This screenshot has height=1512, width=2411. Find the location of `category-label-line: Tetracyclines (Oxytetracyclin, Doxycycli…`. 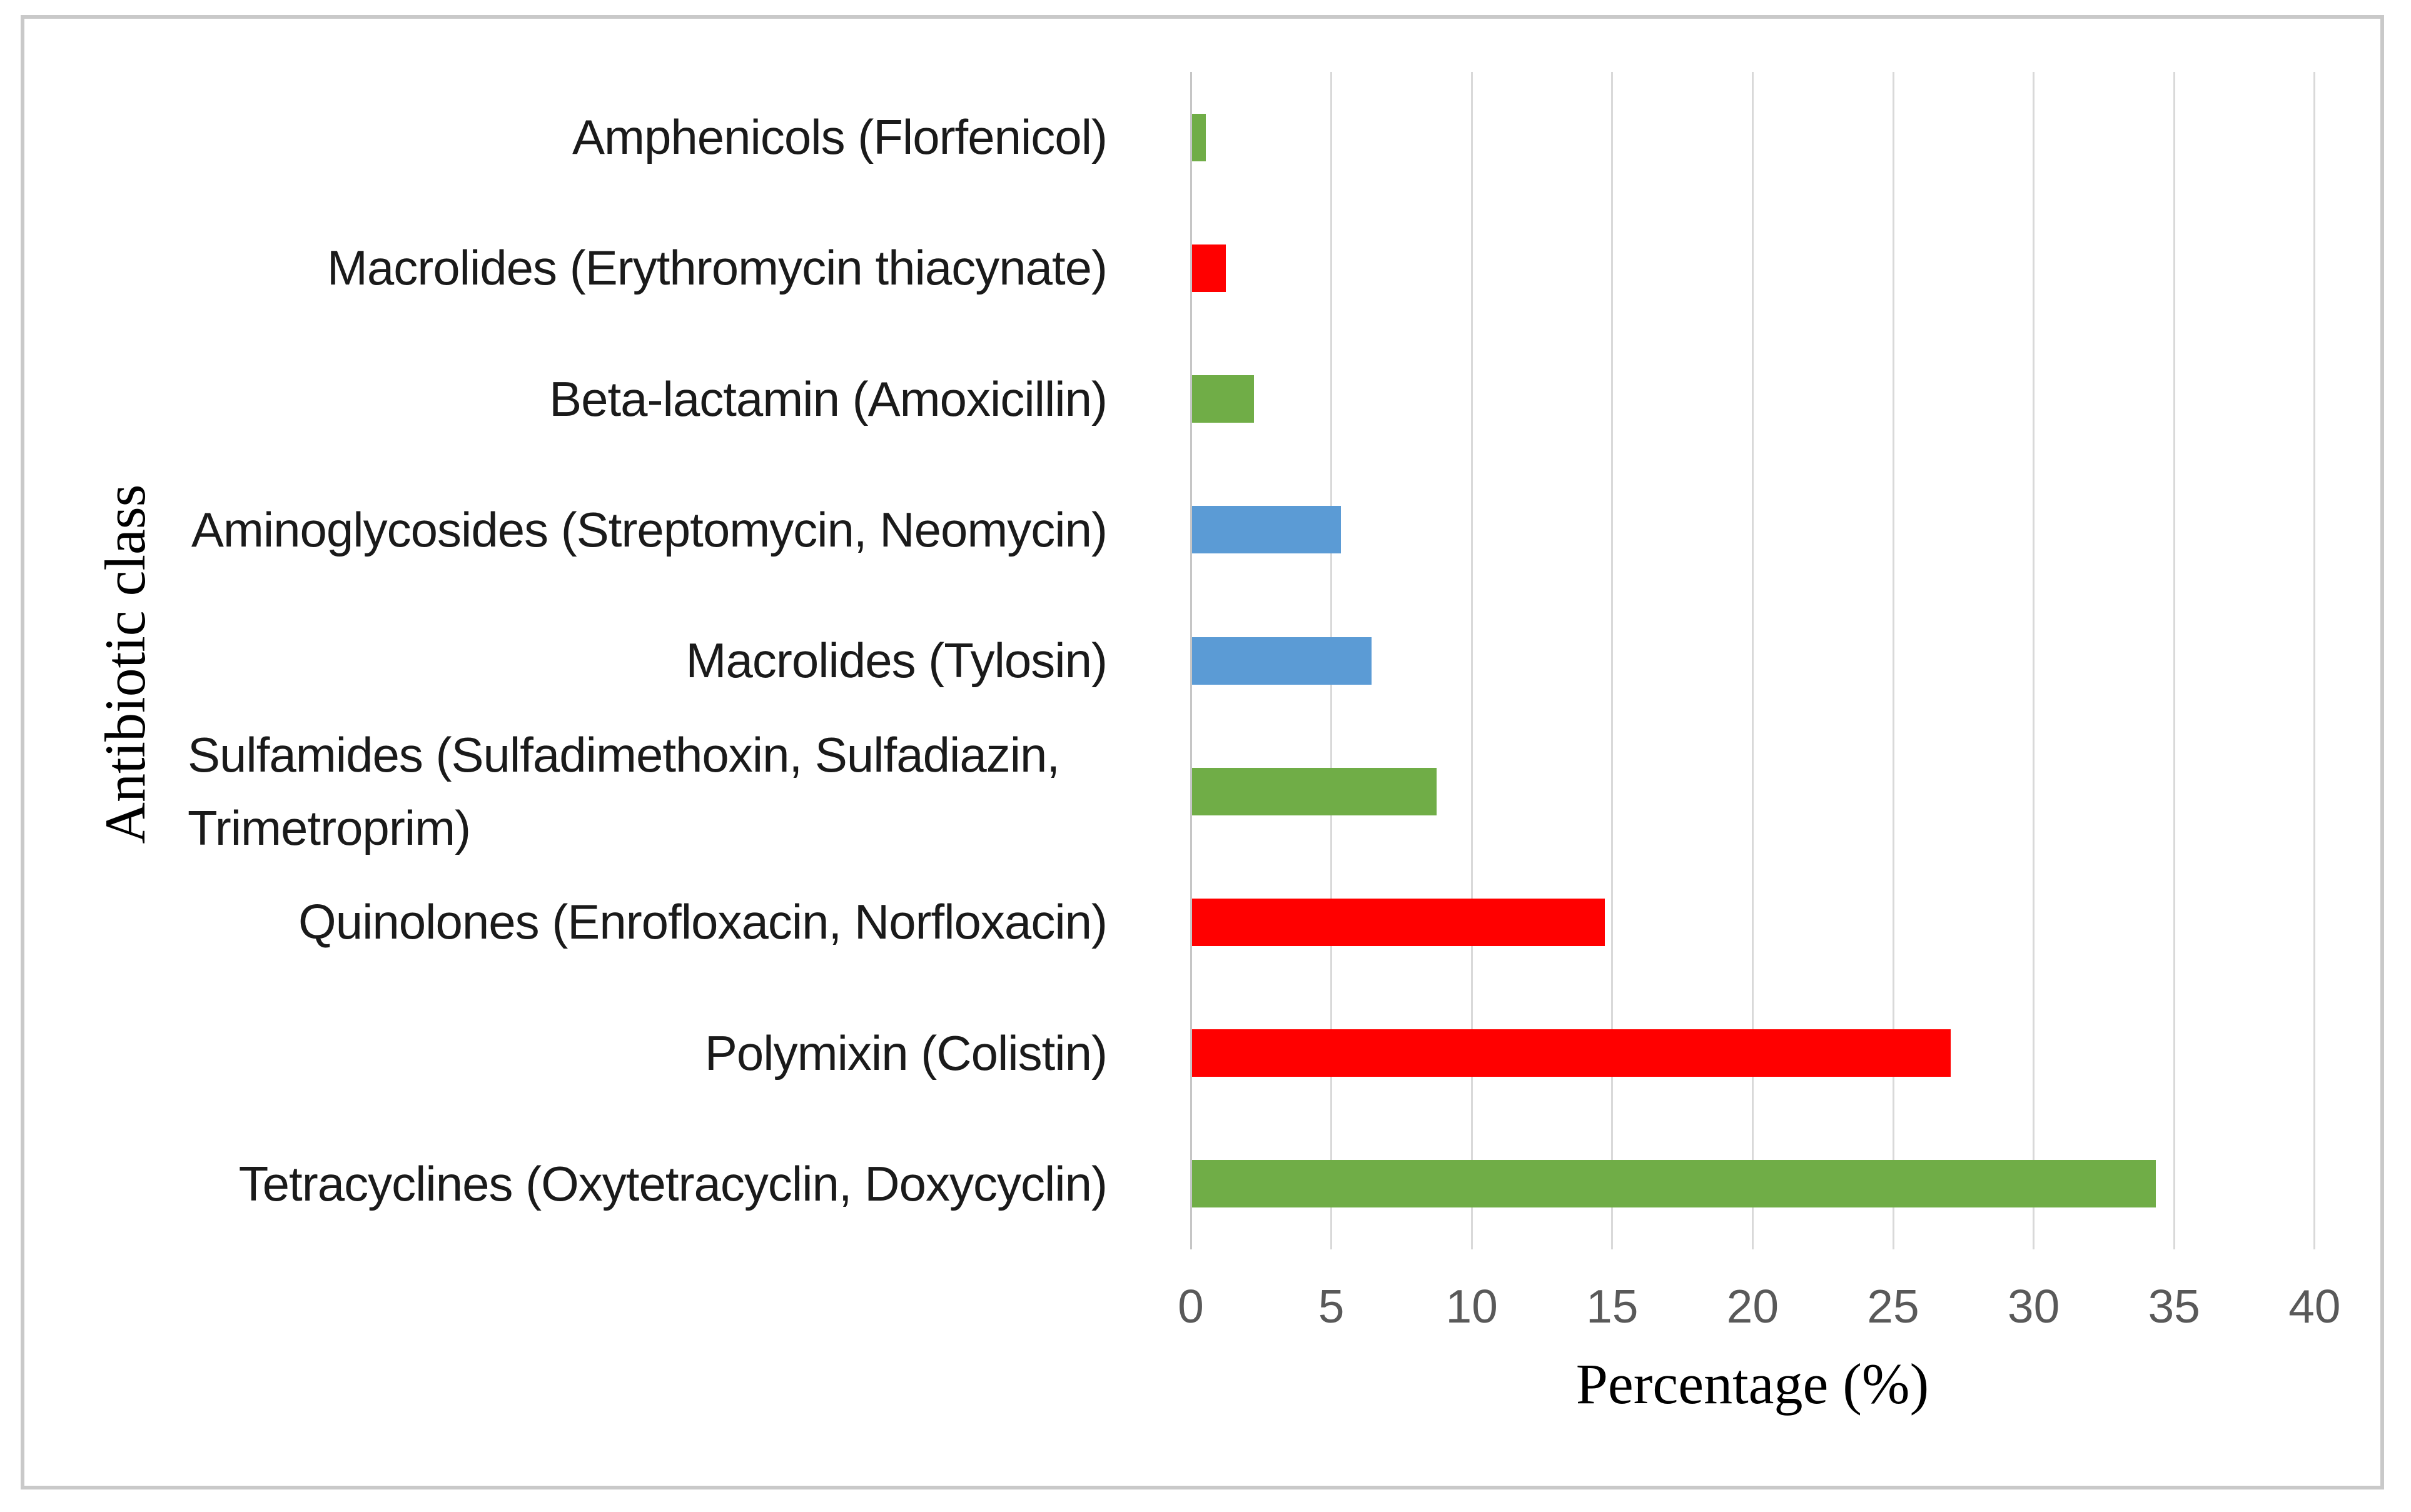

category-label-line: Tetracyclines (Oxytetracyclin, Doxycycli… is located at coordinates (673, 1184).